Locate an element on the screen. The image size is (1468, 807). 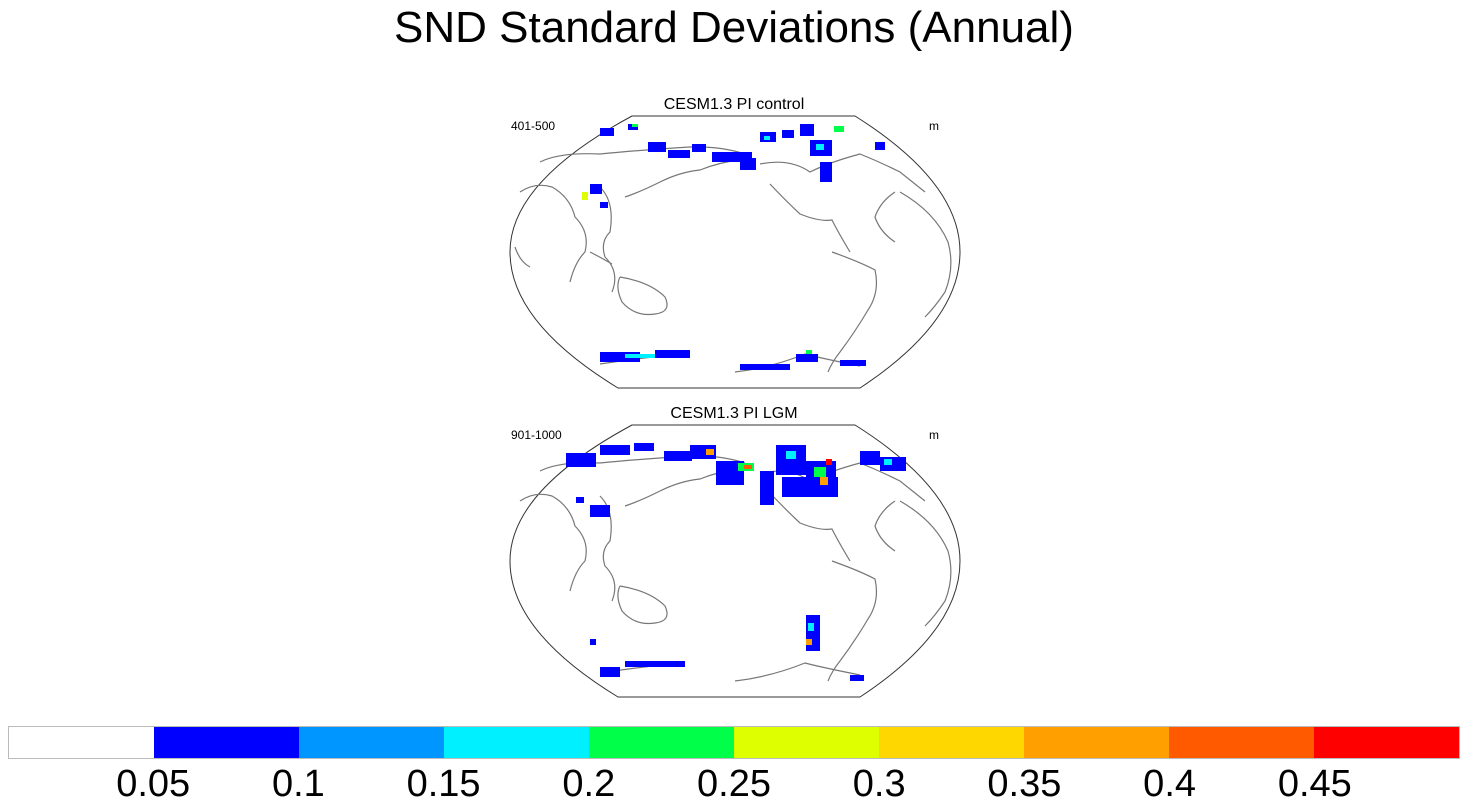
panel-title: CESM1.3 PI LGM is located at coordinates (734, 413).